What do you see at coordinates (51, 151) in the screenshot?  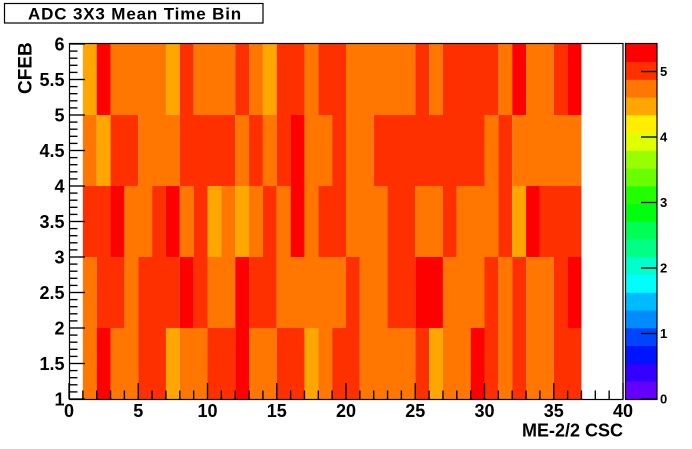 I see `svg-text: 4.5` at bounding box center [51, 151].